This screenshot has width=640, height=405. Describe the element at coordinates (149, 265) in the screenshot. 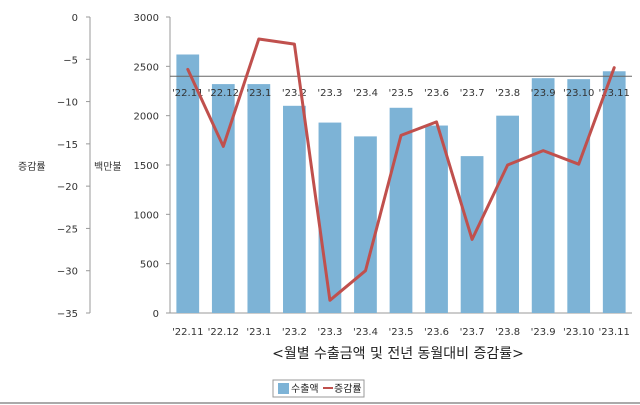

I see `right-tick-label: 500` at that location.